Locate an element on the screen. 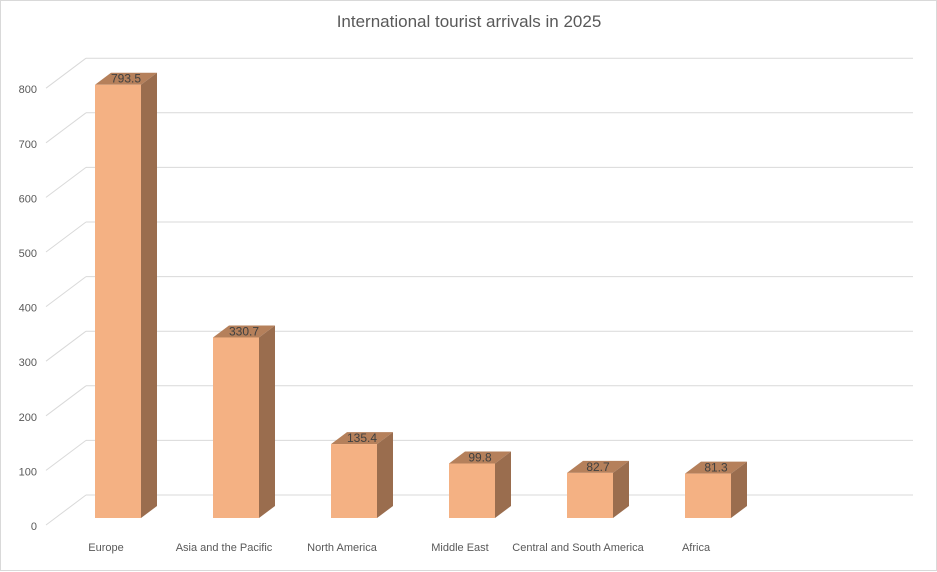 This screenshot has height=572, width=937. data-label: 793.5 is located at coordinates (126, 79).